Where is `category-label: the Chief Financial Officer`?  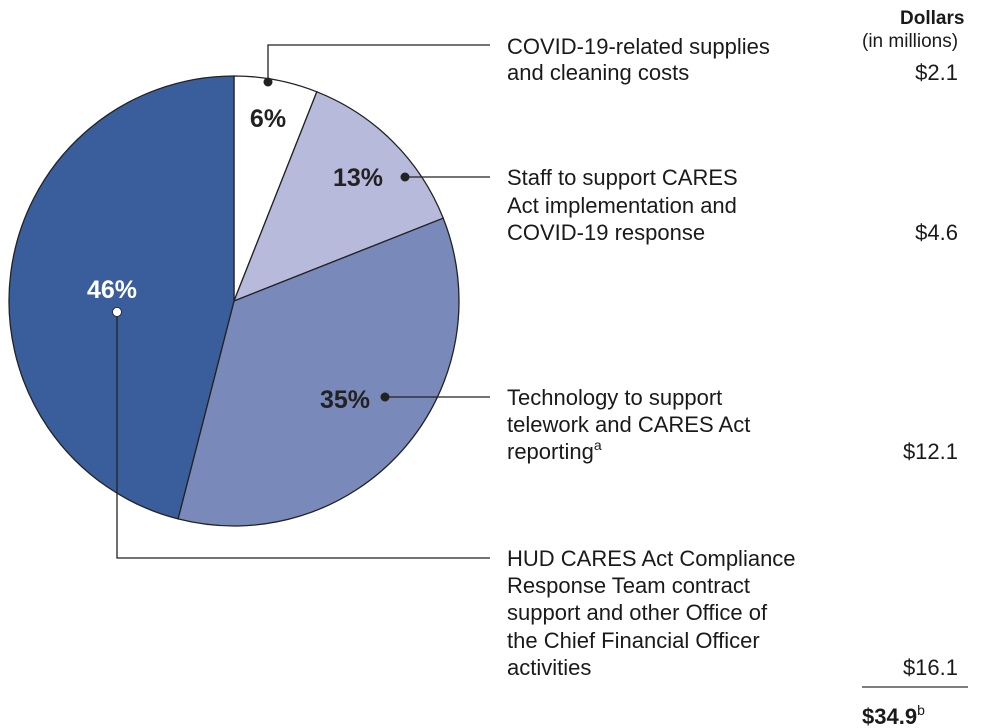
category-label: the Chief Financial Officer is located at coordinates (633, 640).